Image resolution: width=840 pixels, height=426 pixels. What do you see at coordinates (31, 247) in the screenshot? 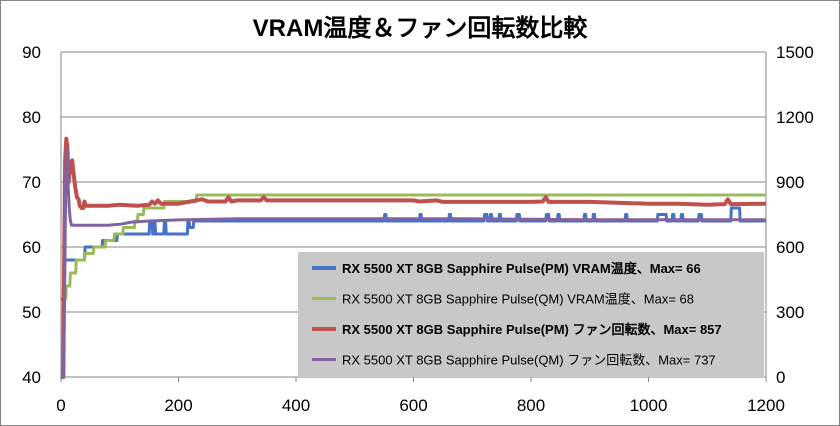
I see `y-tick-label: 60` at bounding box center [31, 247].